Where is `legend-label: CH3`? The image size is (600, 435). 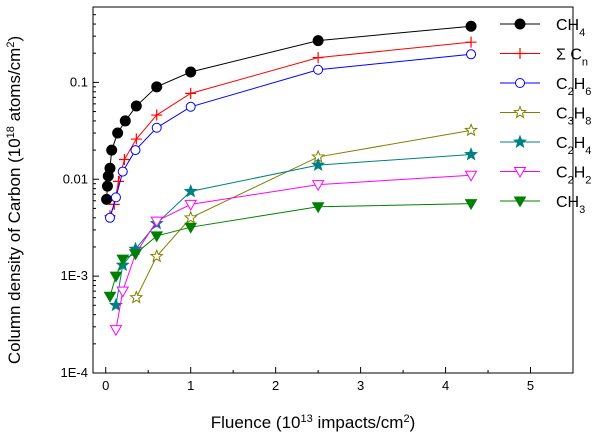
legend-label: CH3 is located at coordinates (570, 205).